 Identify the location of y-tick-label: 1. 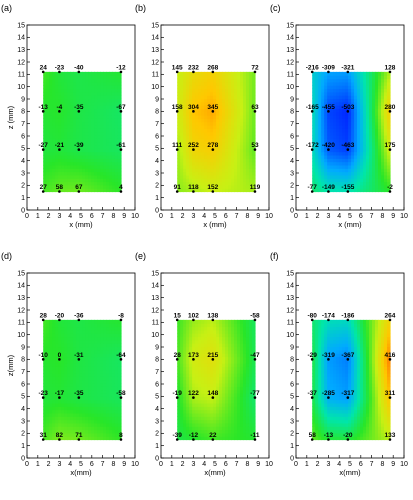
(157, 198).